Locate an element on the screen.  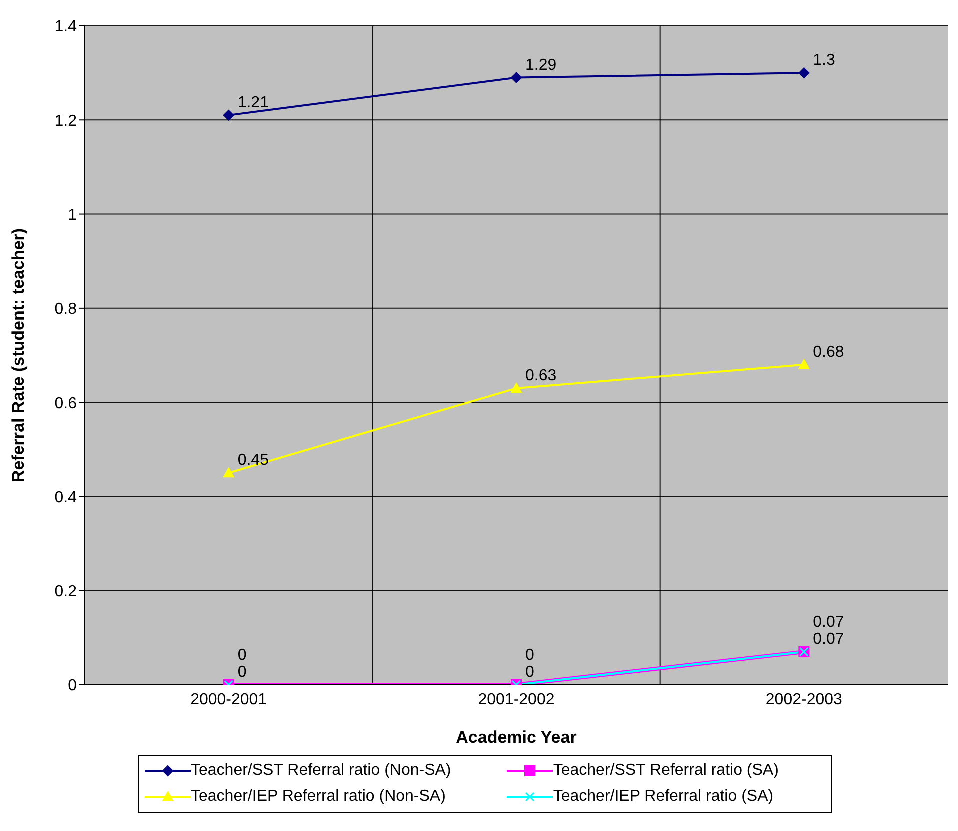
data-label: 0.45 is located at coordinates (254, 461).